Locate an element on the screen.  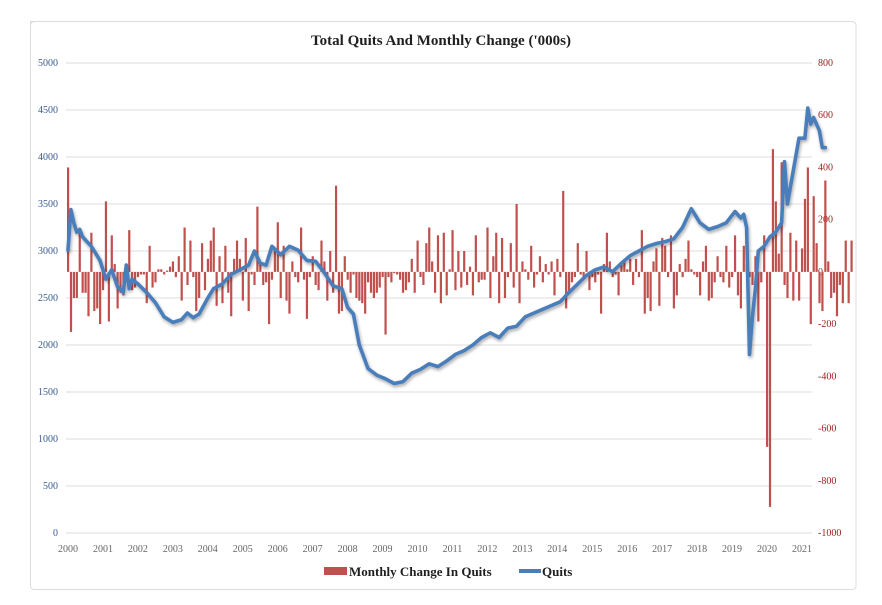
x-tick-label: 2006 is located at coordinates (278, 549).